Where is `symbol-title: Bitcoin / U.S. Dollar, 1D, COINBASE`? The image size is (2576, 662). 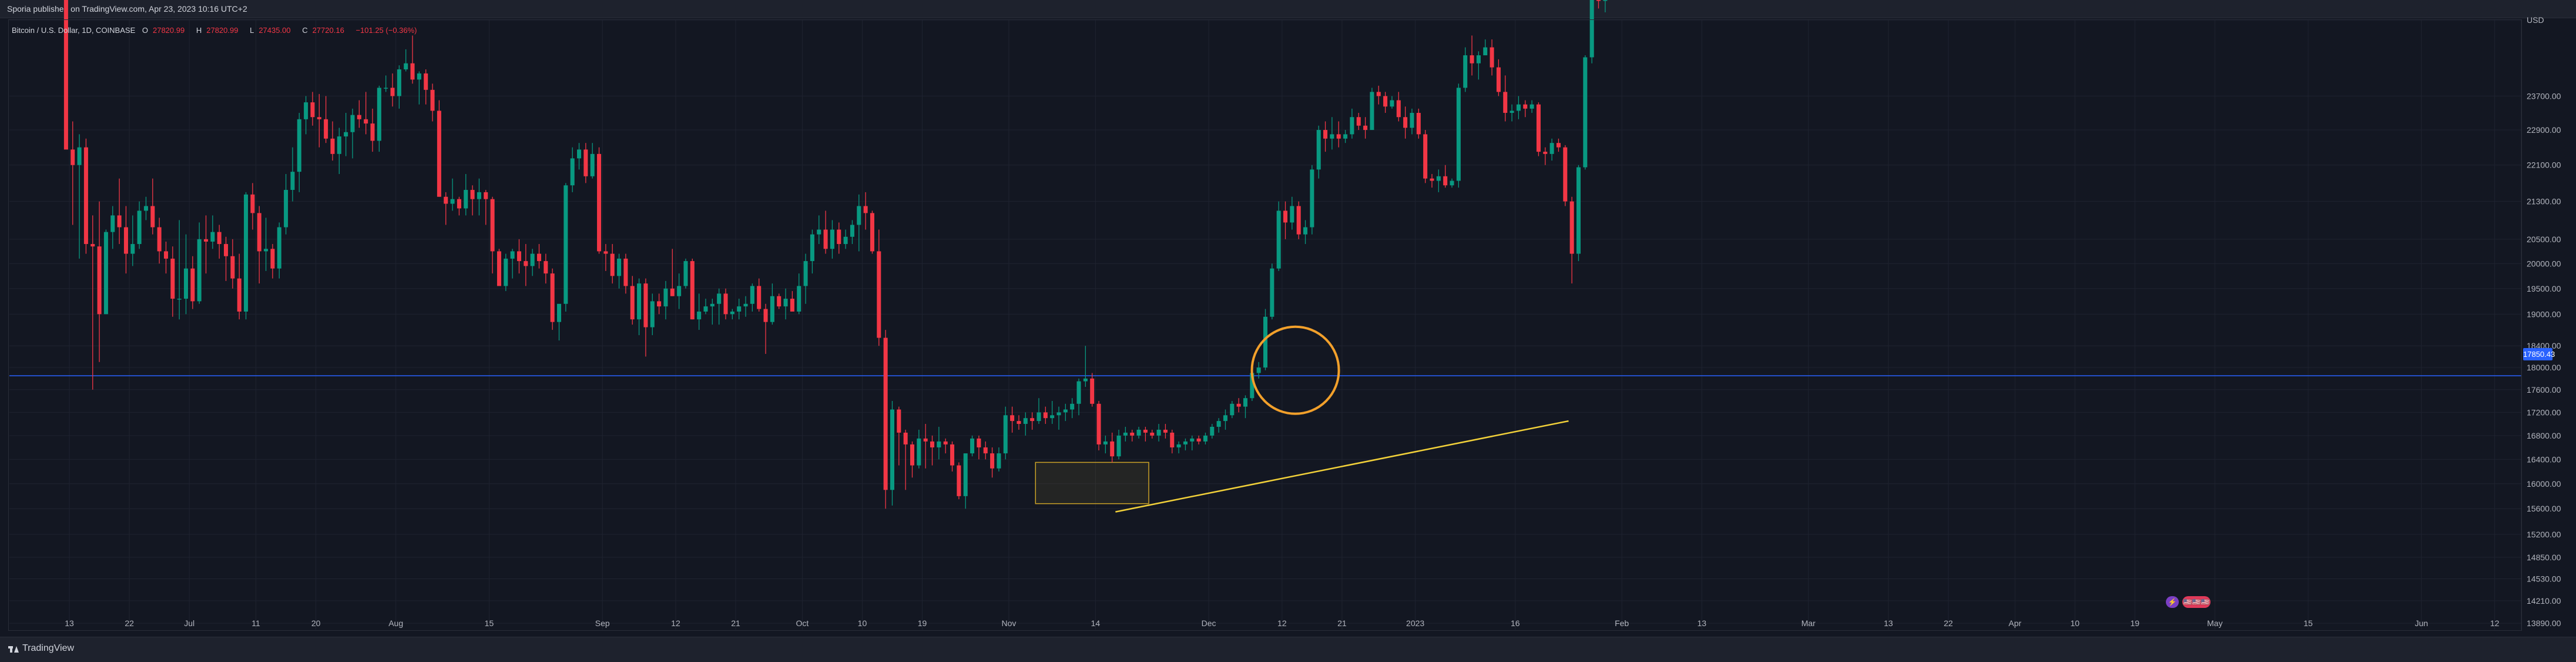
symbol-title: Bitcoin / U.S. Dollar, 1D, COINBASE is located at coordinates (74, 30).